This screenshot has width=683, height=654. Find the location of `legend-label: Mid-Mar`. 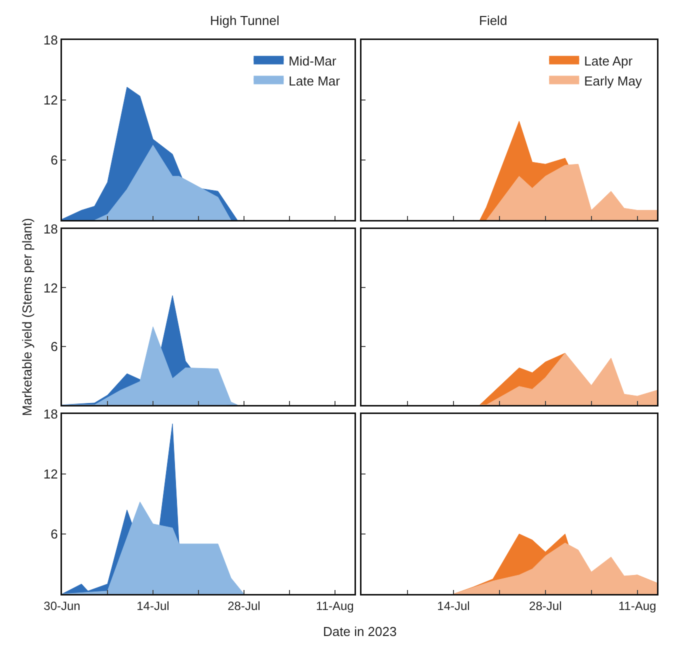

legend-label: Mid-Mar is located at coordinates (313, 60).